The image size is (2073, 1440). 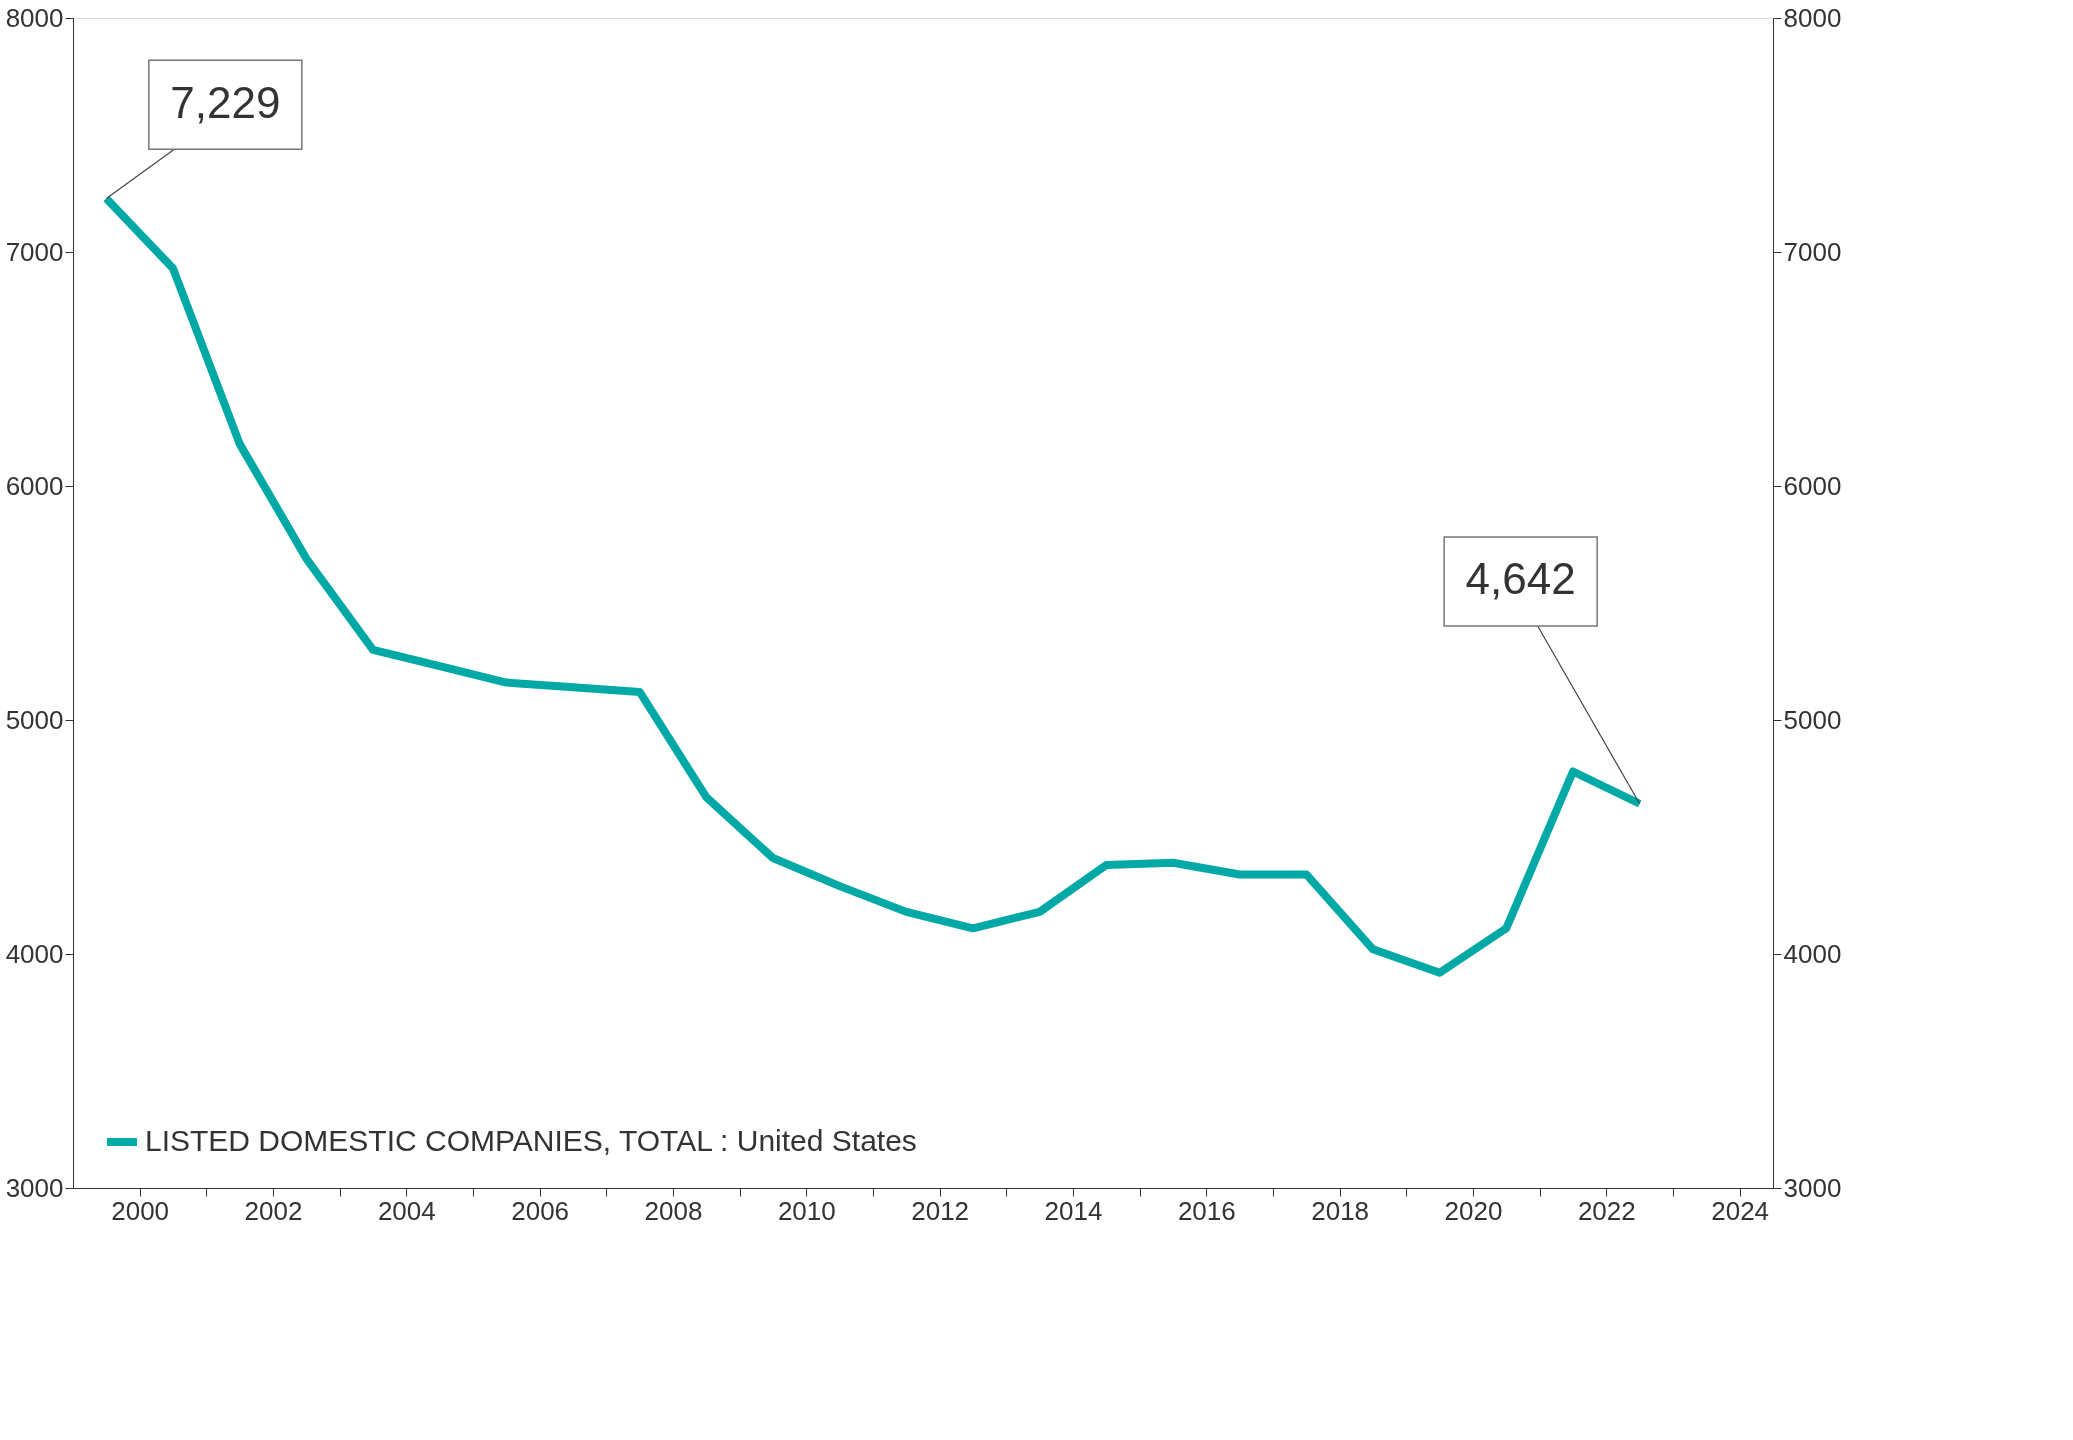 I want to click on x-tick-label: 2010, so click(x=806, y=1210).